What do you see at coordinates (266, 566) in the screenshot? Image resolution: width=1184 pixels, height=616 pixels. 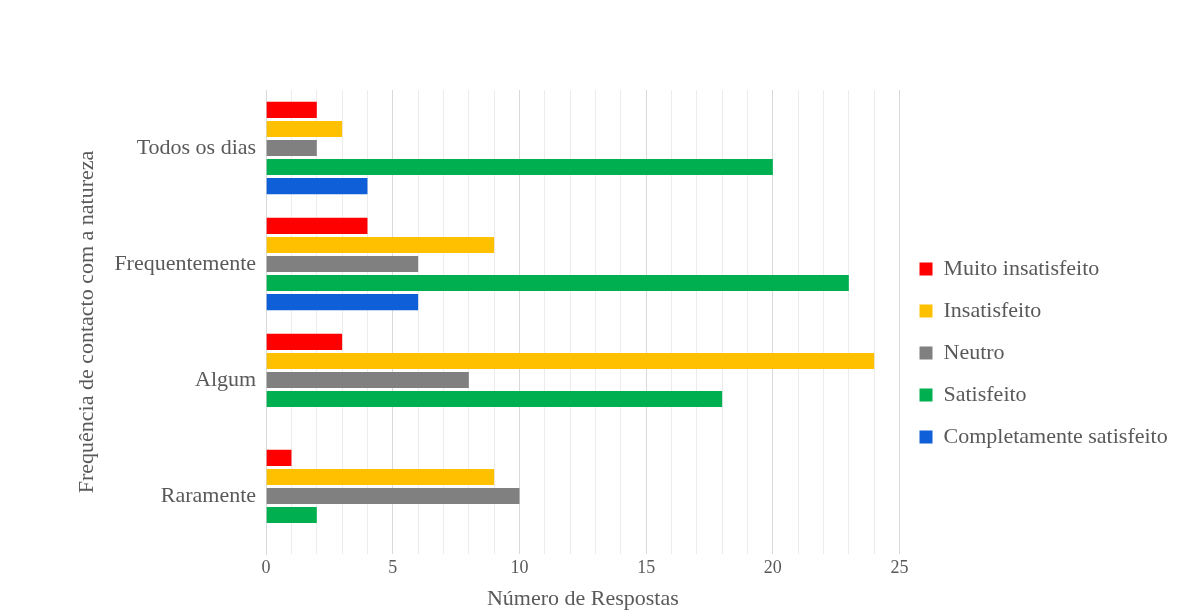 I see `x-tick-label: 0` at bounding box center [266, 566].